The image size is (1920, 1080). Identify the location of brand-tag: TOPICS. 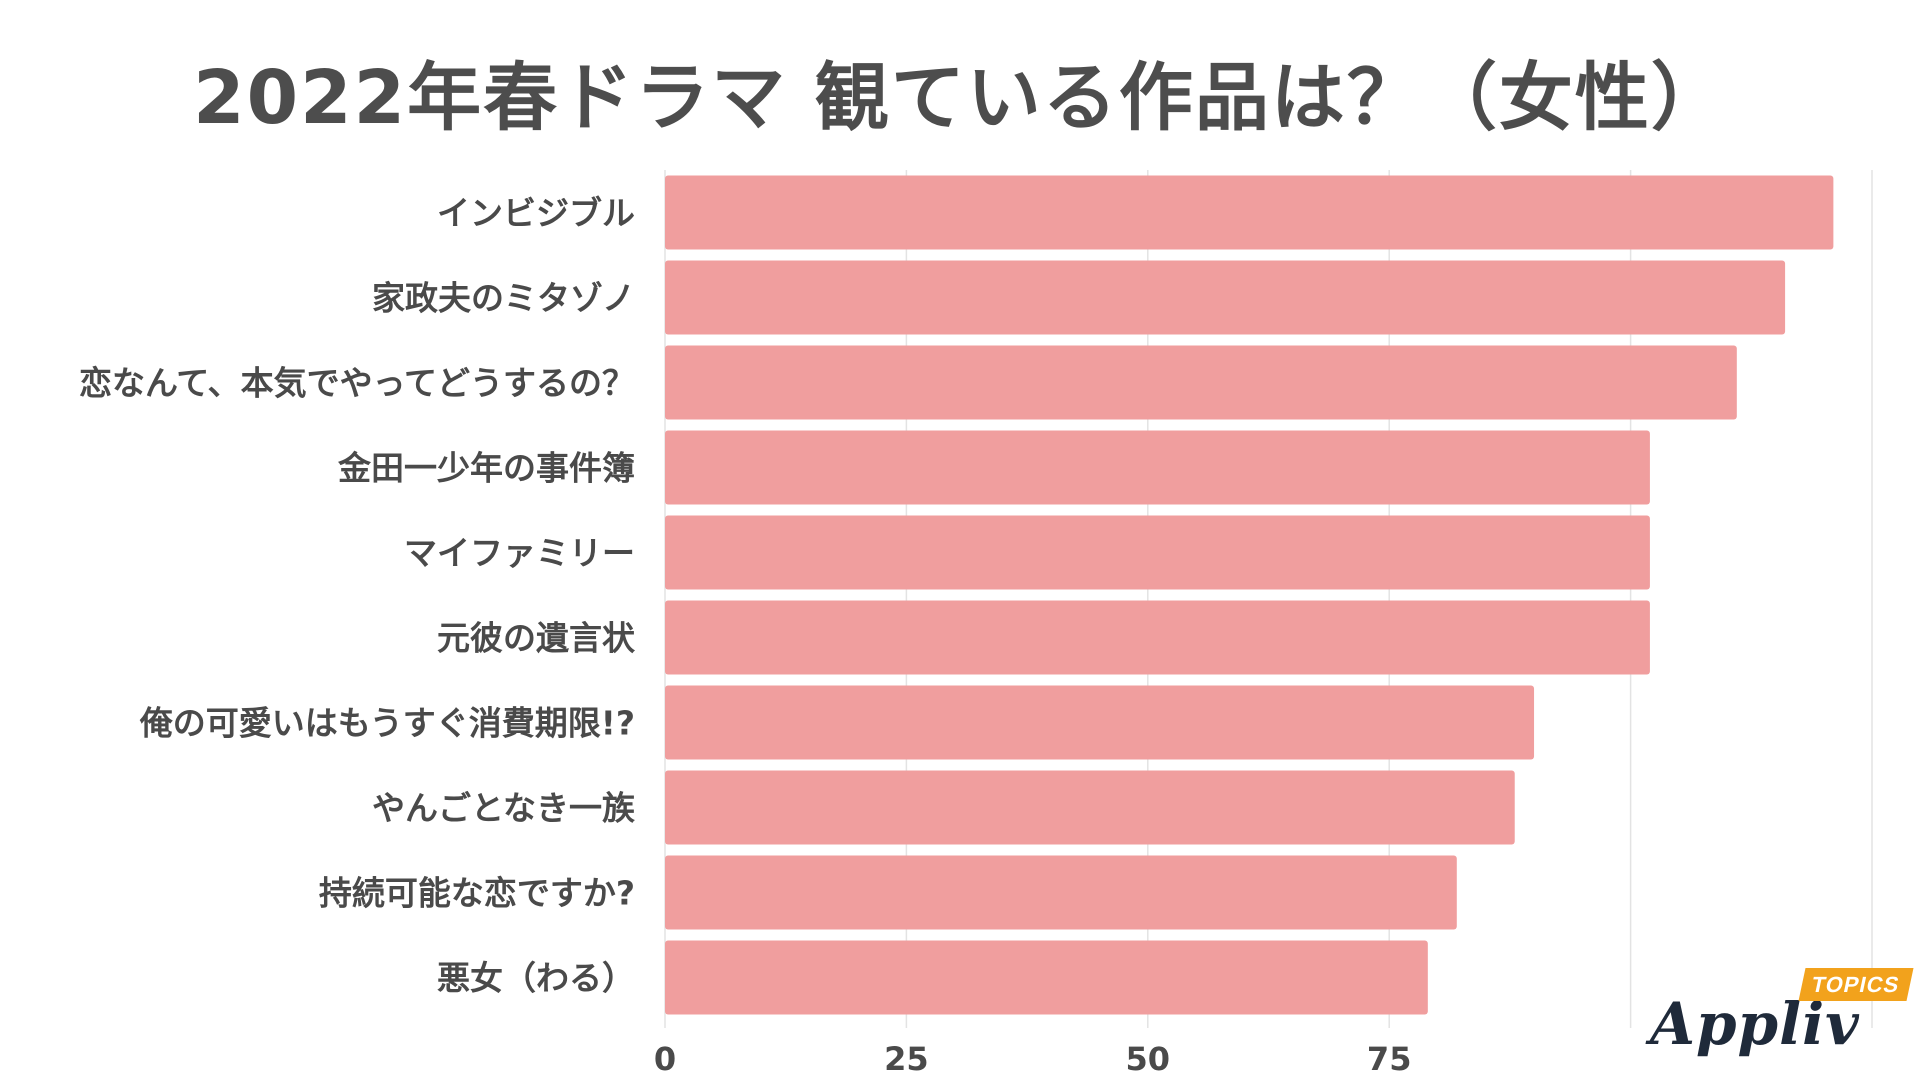
(1856, 984).